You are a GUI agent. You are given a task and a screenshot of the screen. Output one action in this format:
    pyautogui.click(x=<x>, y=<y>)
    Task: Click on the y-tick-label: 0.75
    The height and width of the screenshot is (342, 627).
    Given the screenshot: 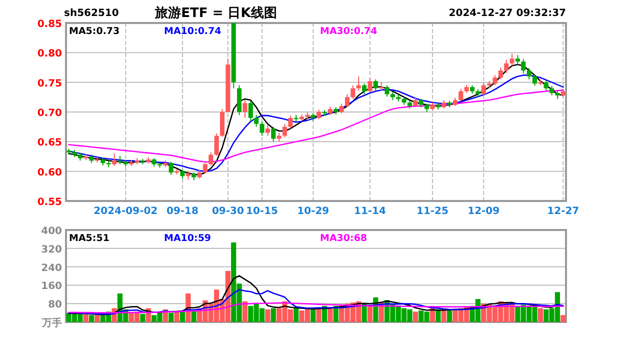 What is the action you would take?
    pyautogui.click(x=49, y=84)
    